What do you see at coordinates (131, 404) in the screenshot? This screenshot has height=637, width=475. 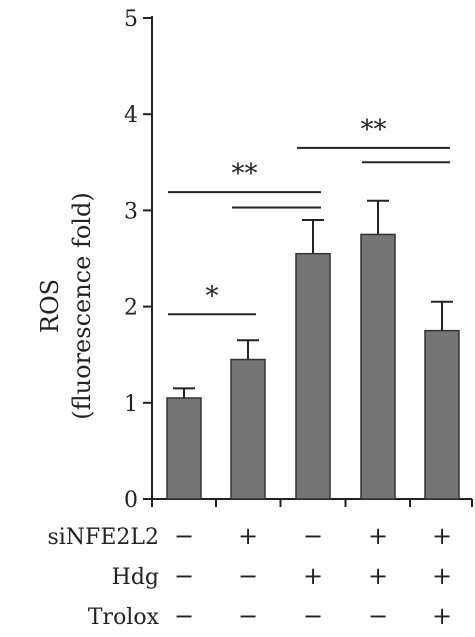 I see `y-tick-label: 1` at bounding box center [131, 404].